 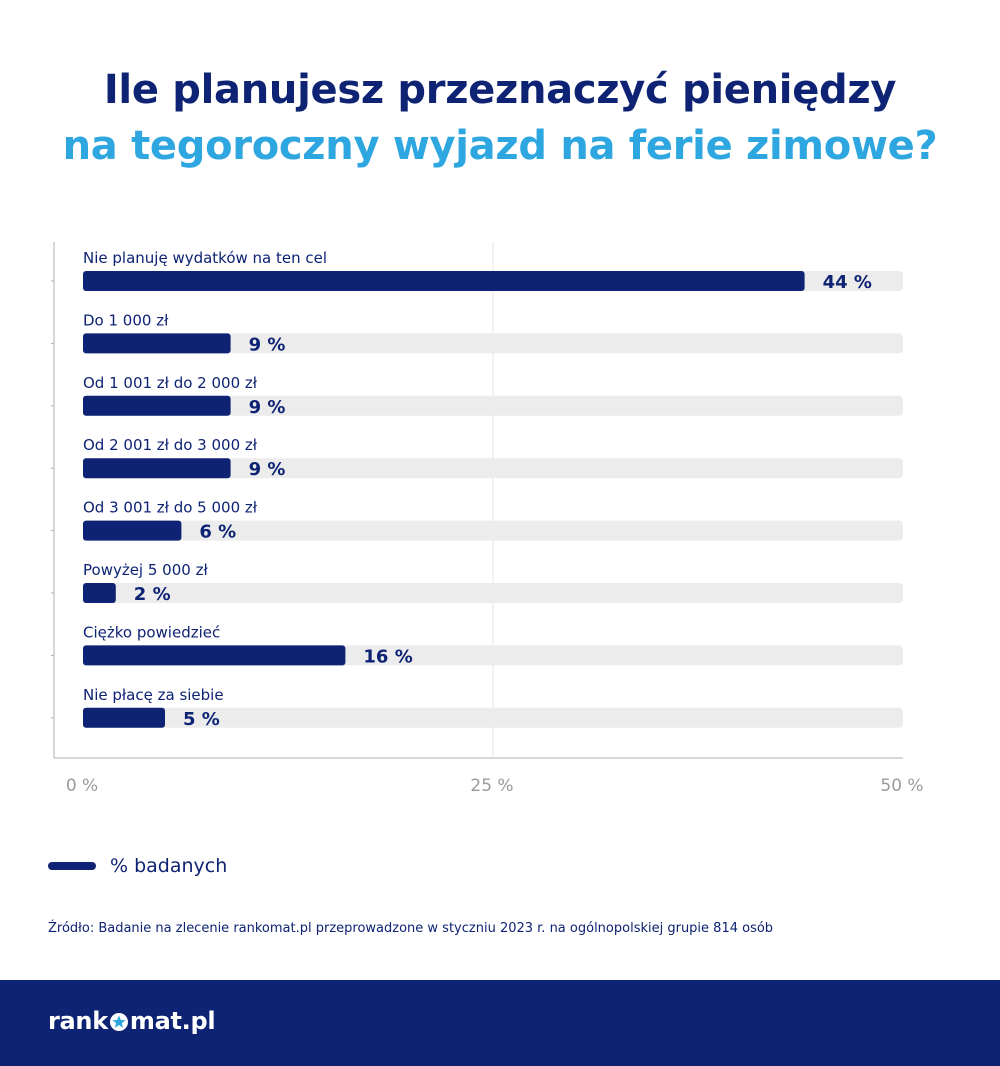 I want to click on brand-logo: rank mat.pl, so click(x=132, y=1021).